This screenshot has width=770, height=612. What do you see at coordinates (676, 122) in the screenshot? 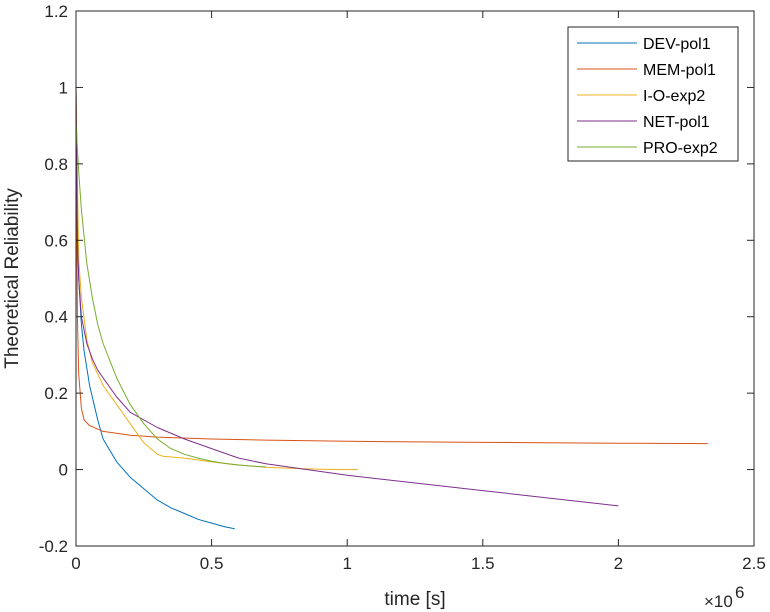
I see `legend-label-net-pol1: NET-pol1` at bounding box center [676, 122].